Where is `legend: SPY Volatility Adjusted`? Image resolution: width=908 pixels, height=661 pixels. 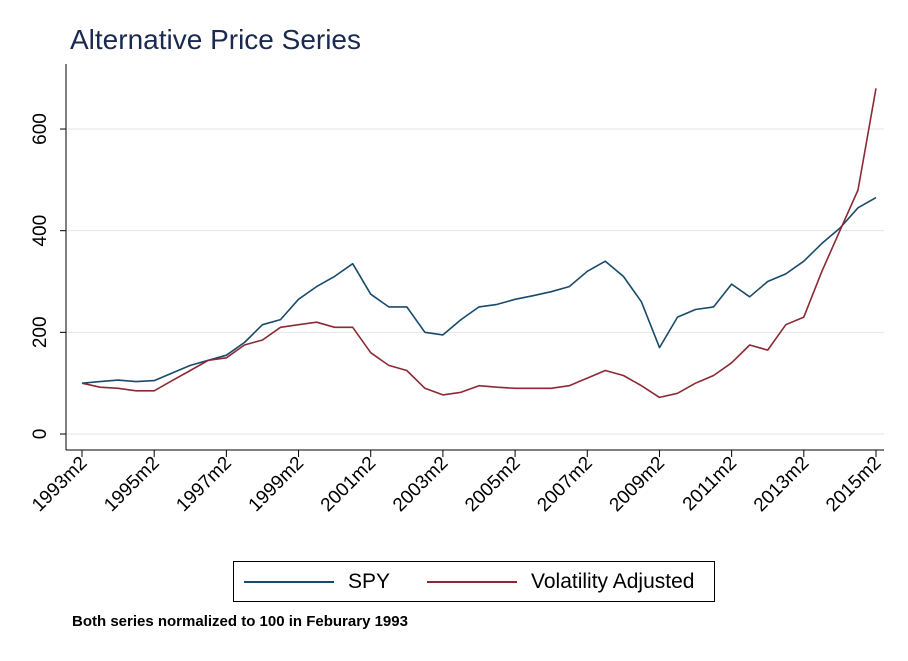 legend: SPY Volatility Adjusted is located at coordinates (474, 581).